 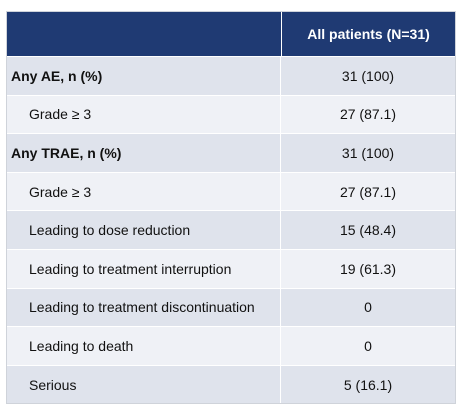 I want to click on table-header: All patients (N=31), so click(x=231, y=34).